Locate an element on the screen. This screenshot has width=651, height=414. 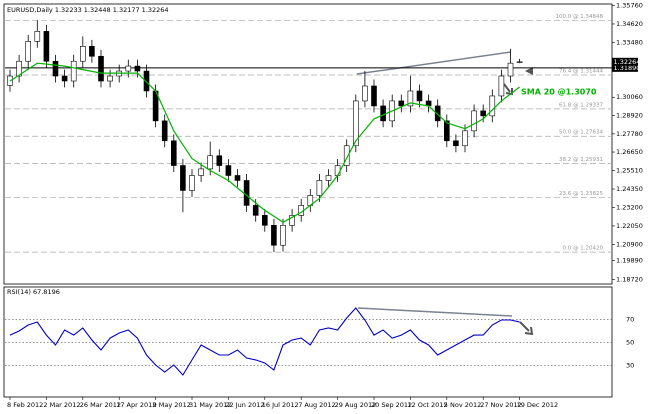
fib-label: 0.0 @ 1.20420 is located at coordinates (583, 249).